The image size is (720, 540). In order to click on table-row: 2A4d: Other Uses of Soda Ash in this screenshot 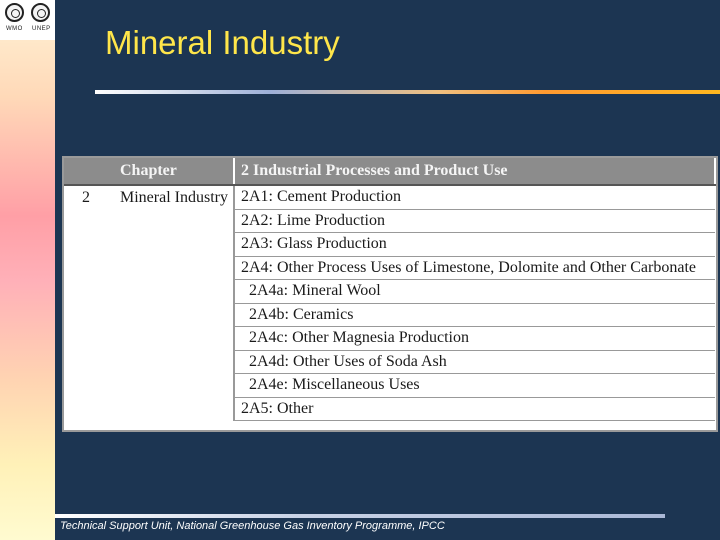, I will do `click(389, 362)`.